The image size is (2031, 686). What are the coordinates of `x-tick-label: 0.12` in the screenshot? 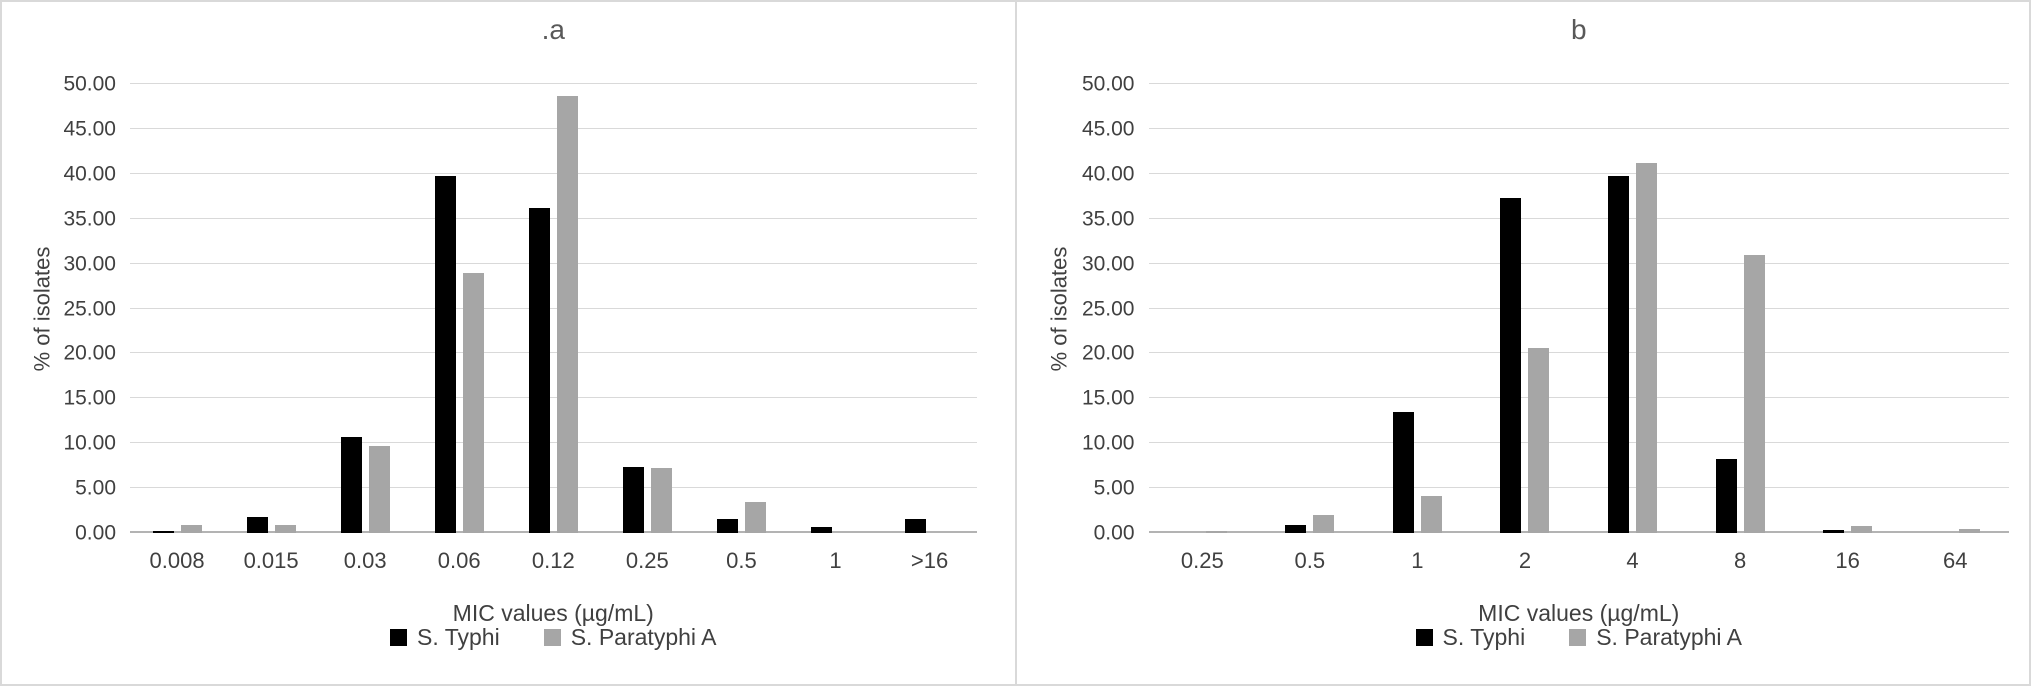 It's located at (553, 560).